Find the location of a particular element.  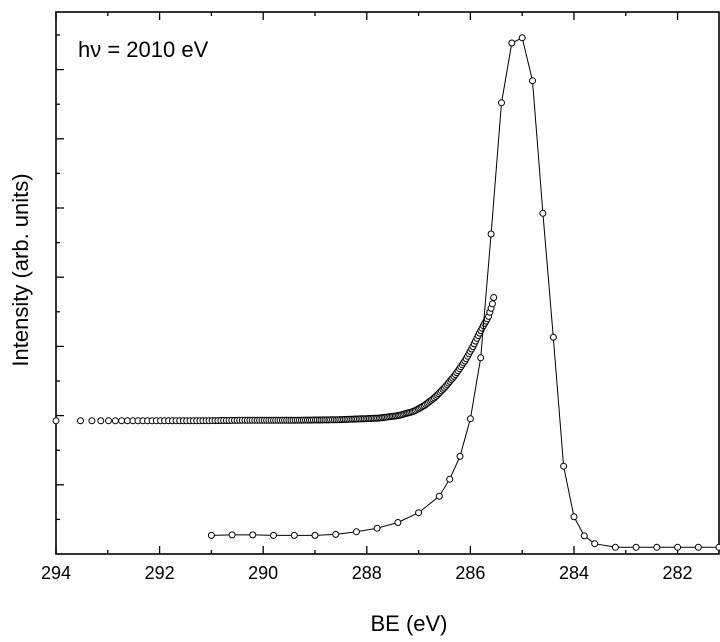

x-tick-label: 284 is located at coordinates (574, 573).